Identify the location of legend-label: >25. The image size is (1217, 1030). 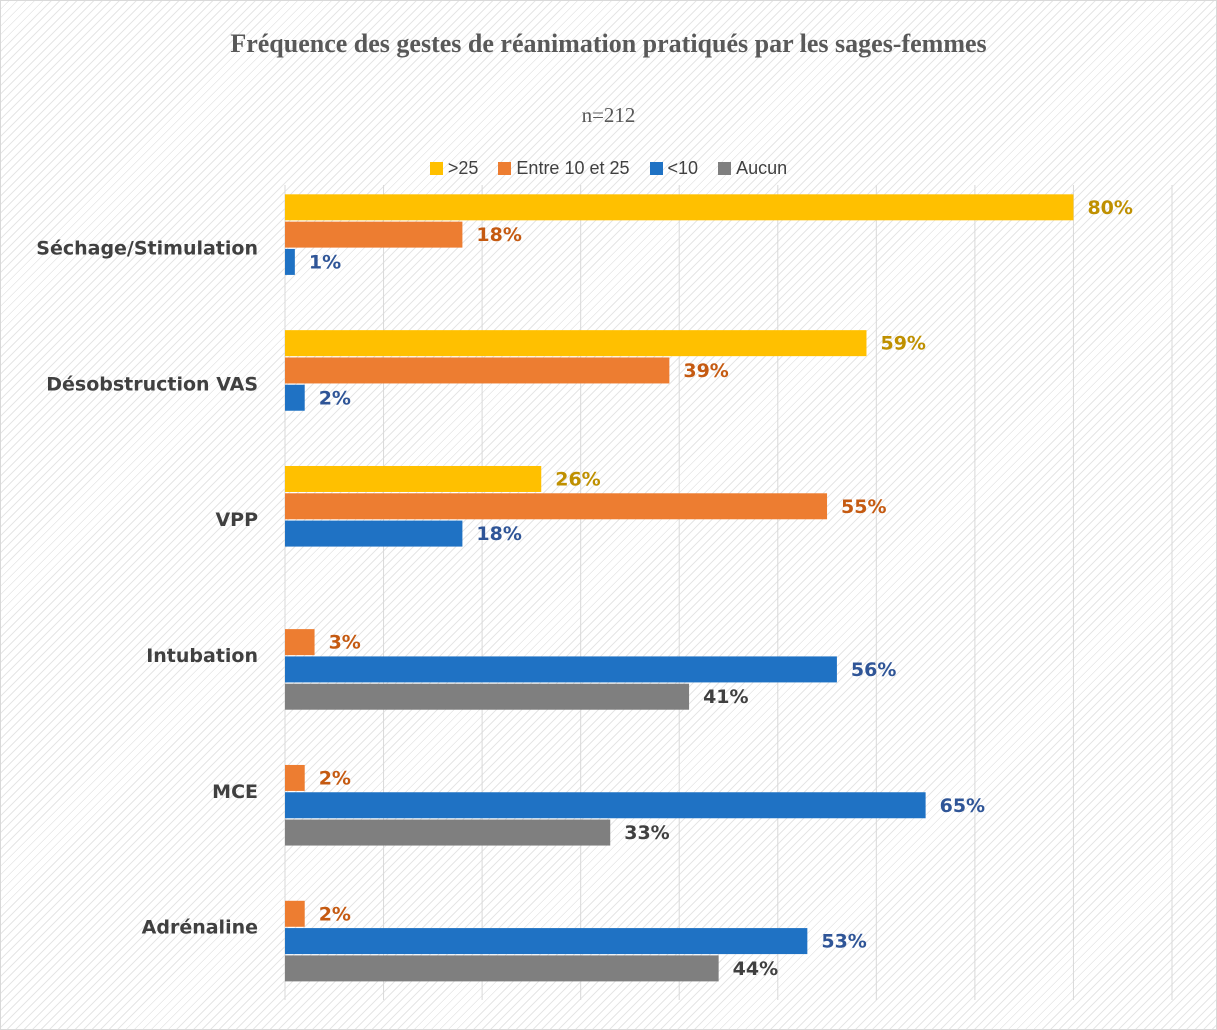
(463, 168).